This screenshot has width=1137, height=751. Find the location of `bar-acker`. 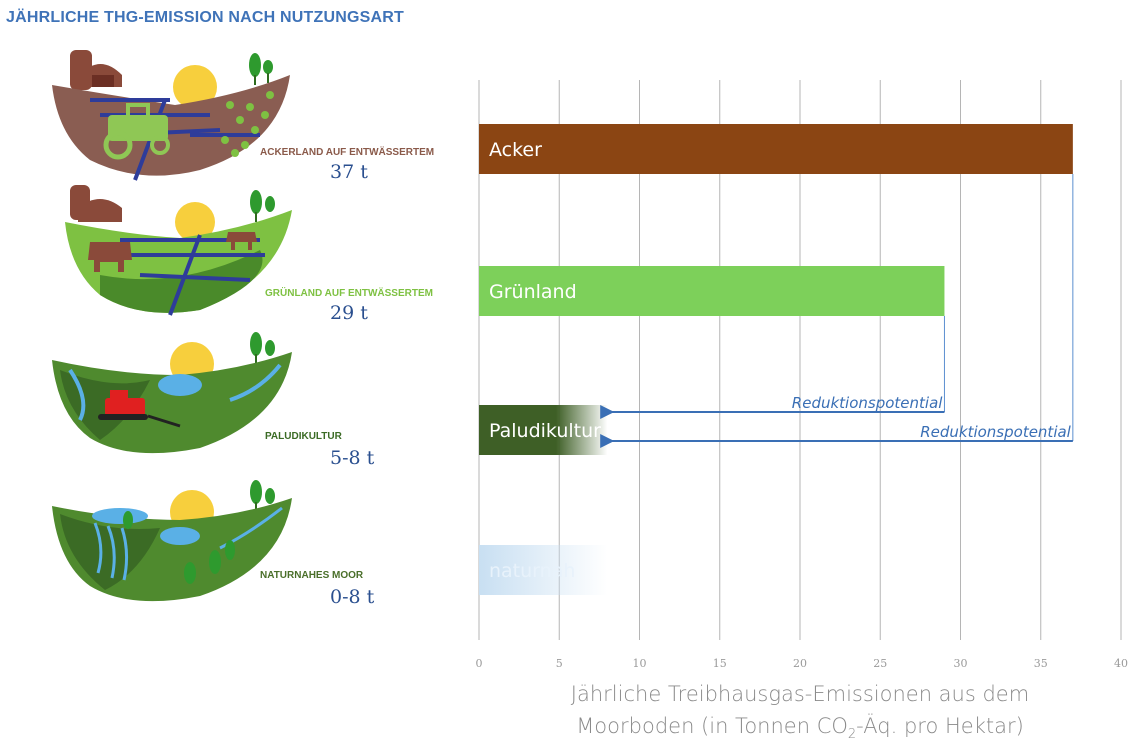

bar-acker is located at coordinates (776, 149).